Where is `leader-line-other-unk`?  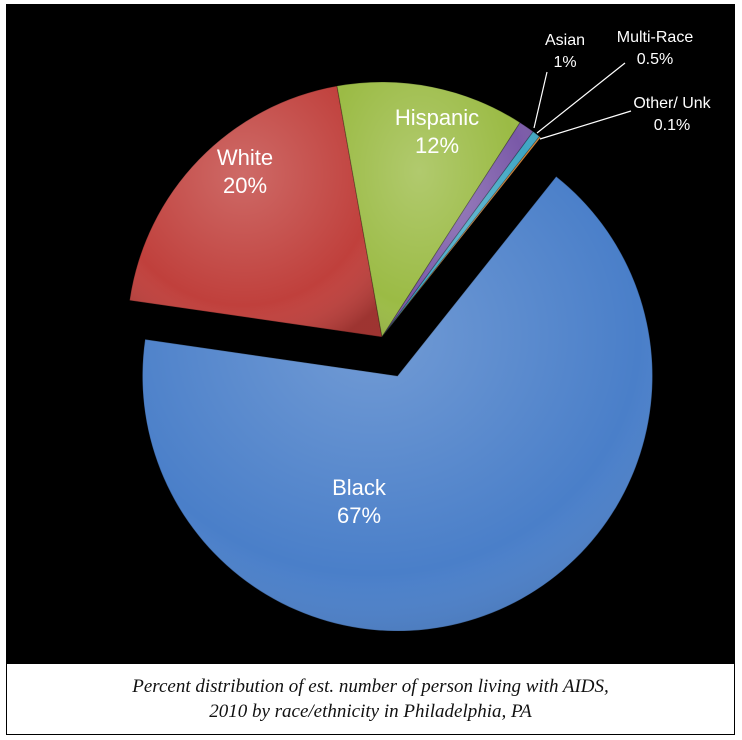
leader-line-other-unk is located at coordinates (585, 125).